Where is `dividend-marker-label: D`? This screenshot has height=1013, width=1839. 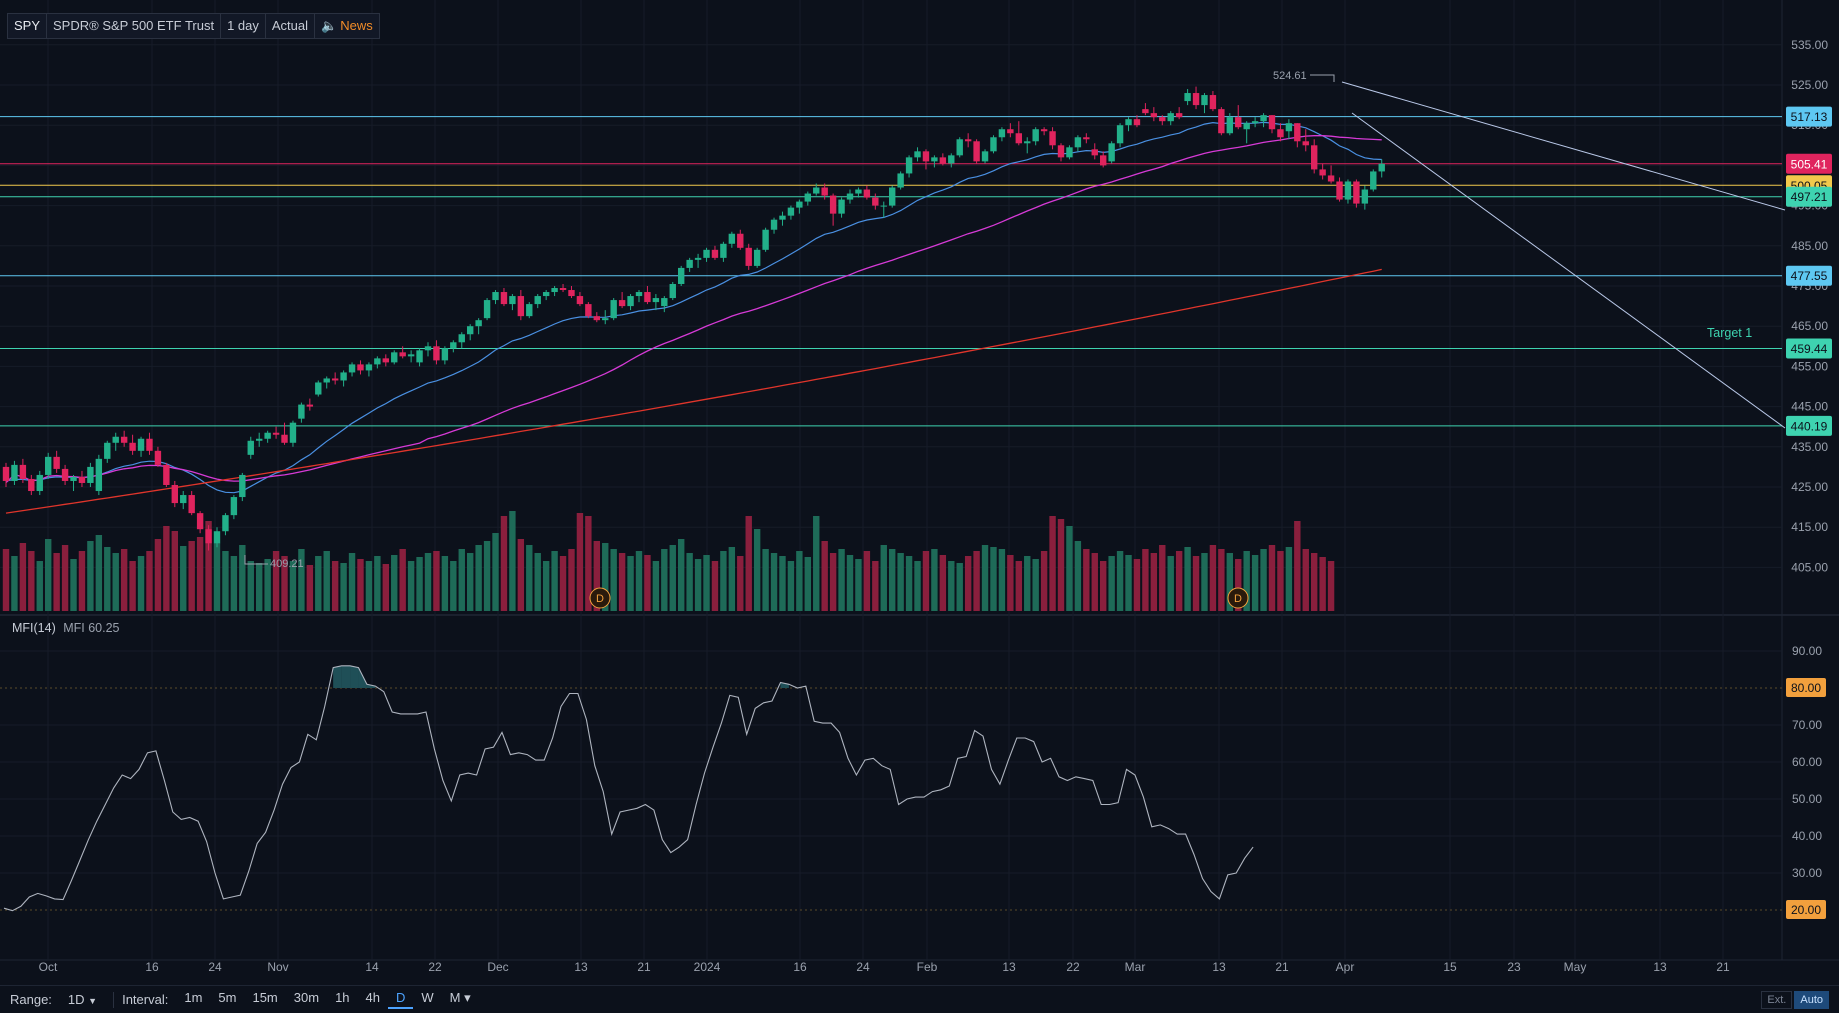 dividend-marker-label: D is located at coordinates (600, 599).